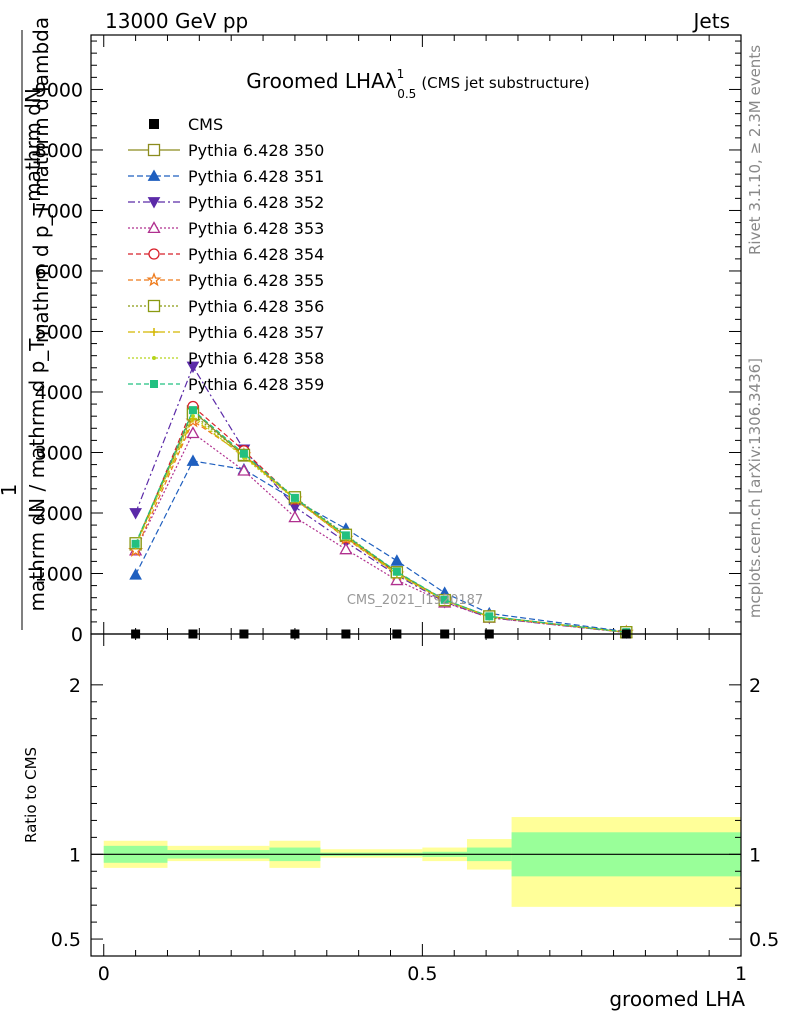 The width and height of the screenshot is (786, 1024). I want to click on x-tick-label: 0, so click(104, 974).